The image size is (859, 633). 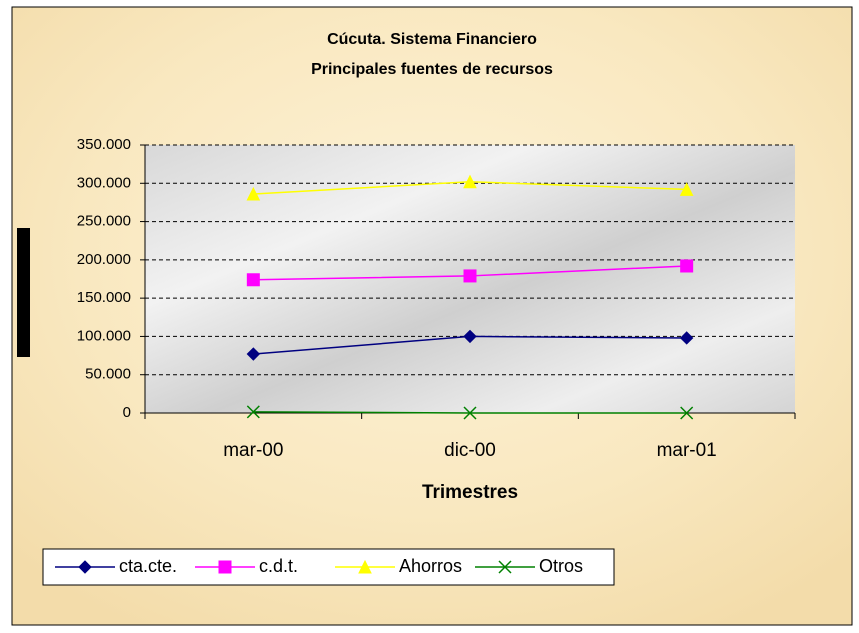 What do you see at coordinates (104, 259) in the screenshot?
I see `y-tick-label: 200.000` at bounding box center [104, 259].